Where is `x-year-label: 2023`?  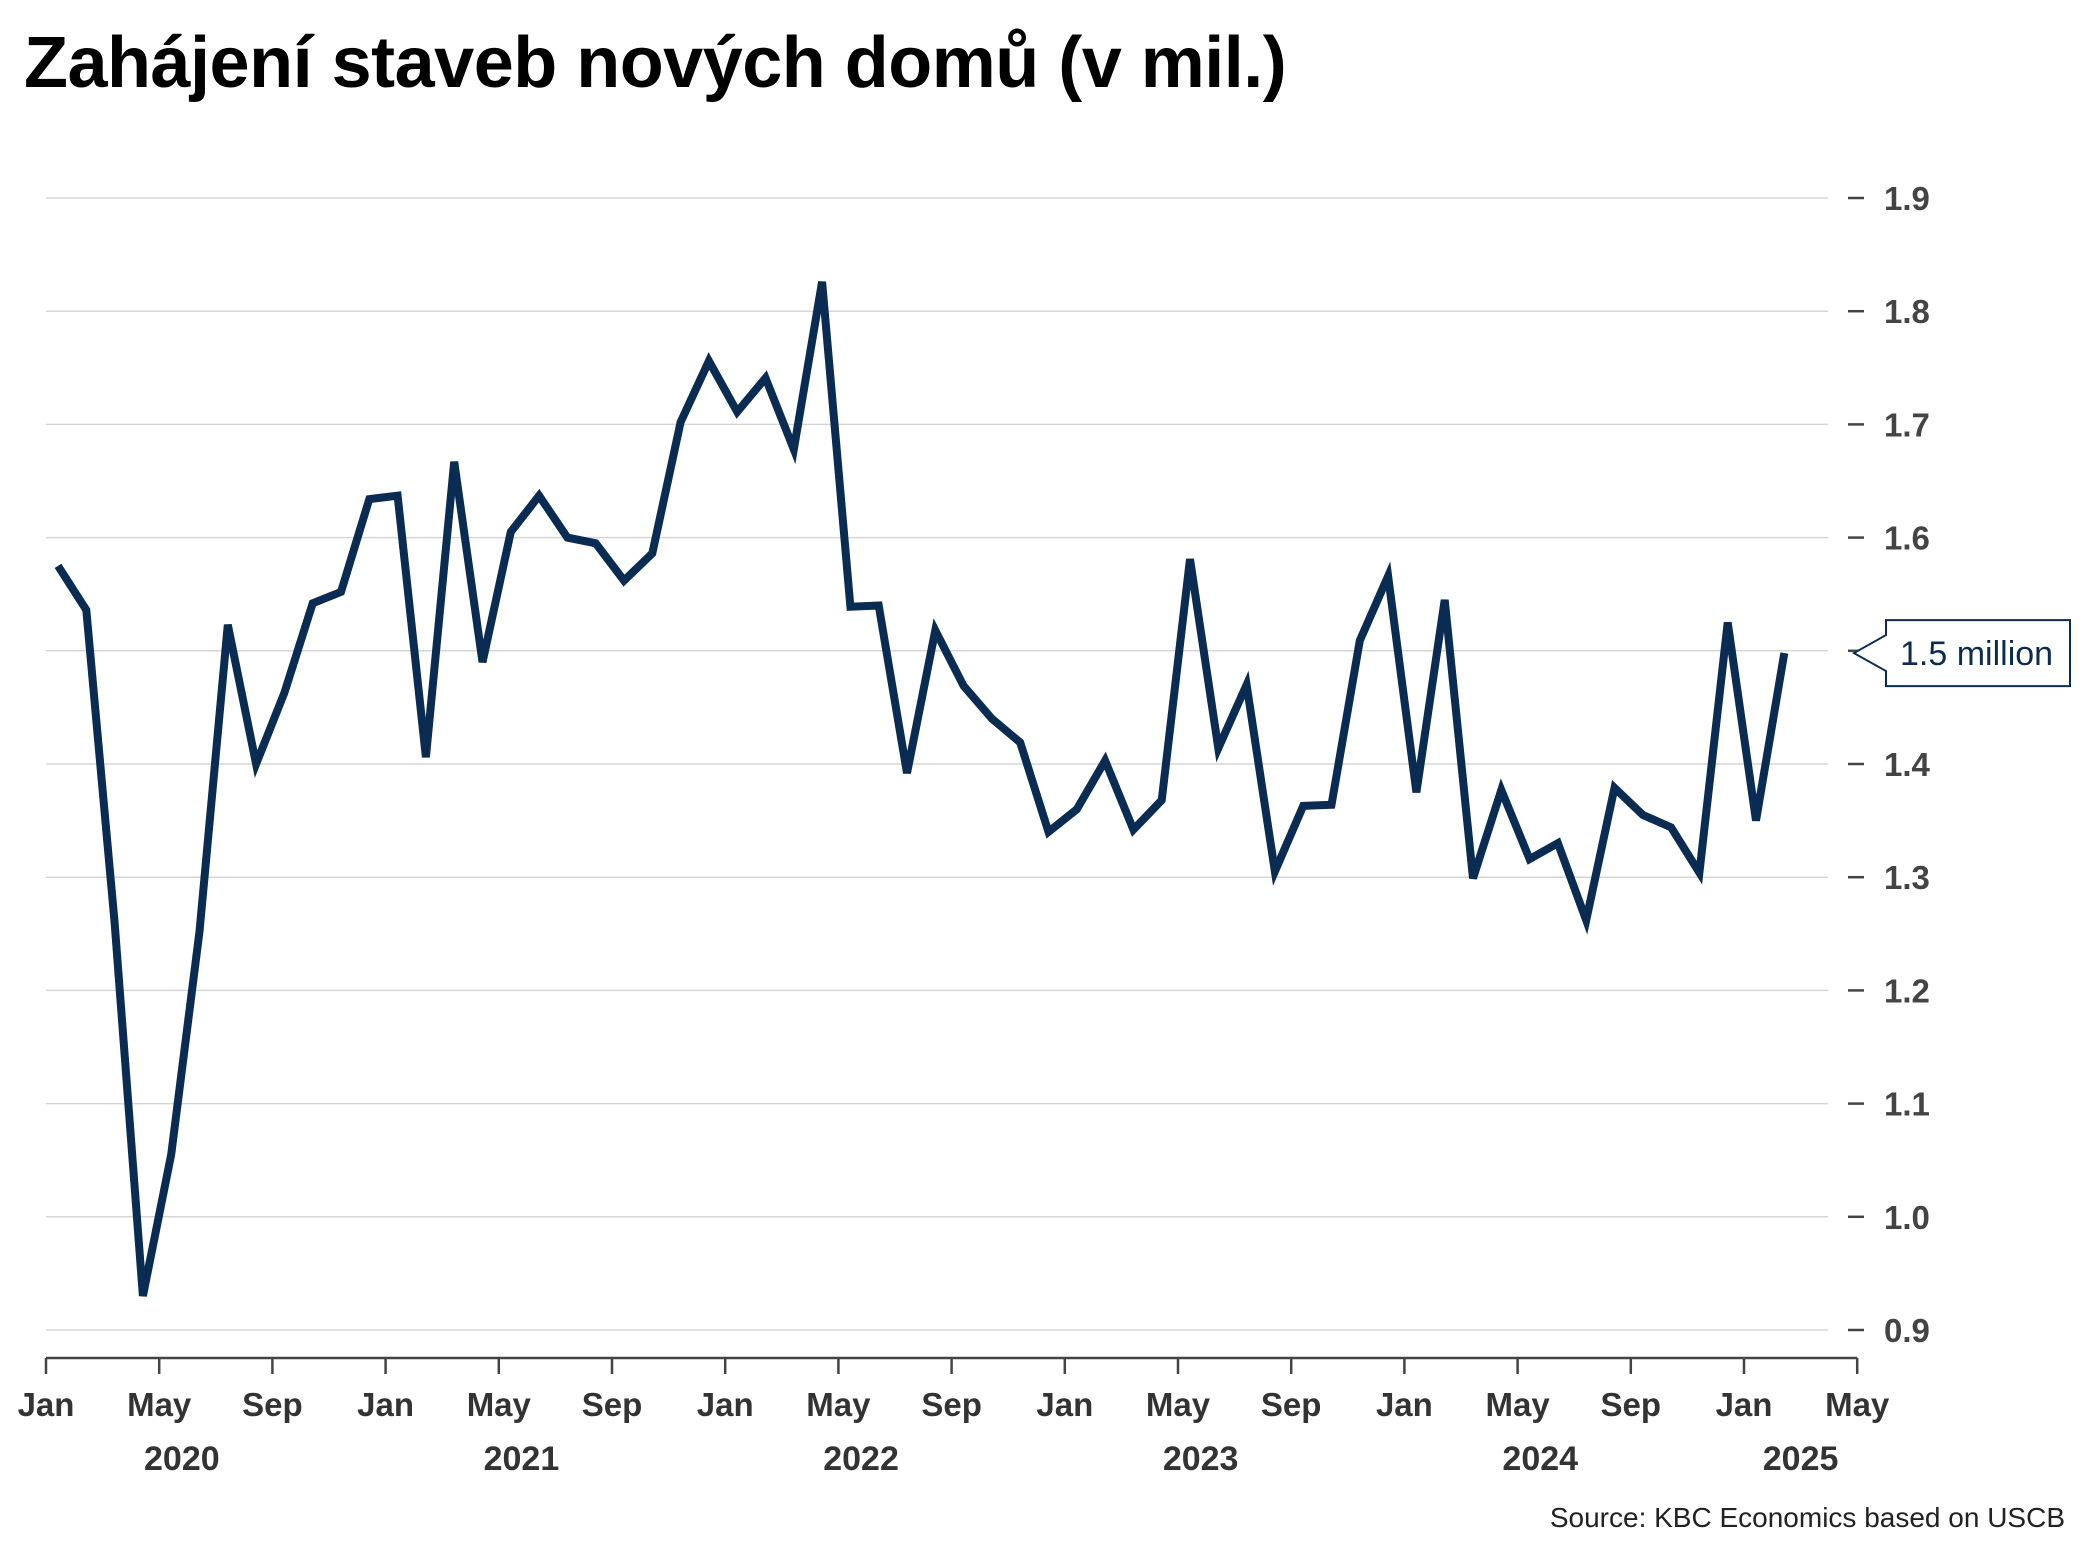
x-year-label: 2023 is located at coordinates (1201, 1459).